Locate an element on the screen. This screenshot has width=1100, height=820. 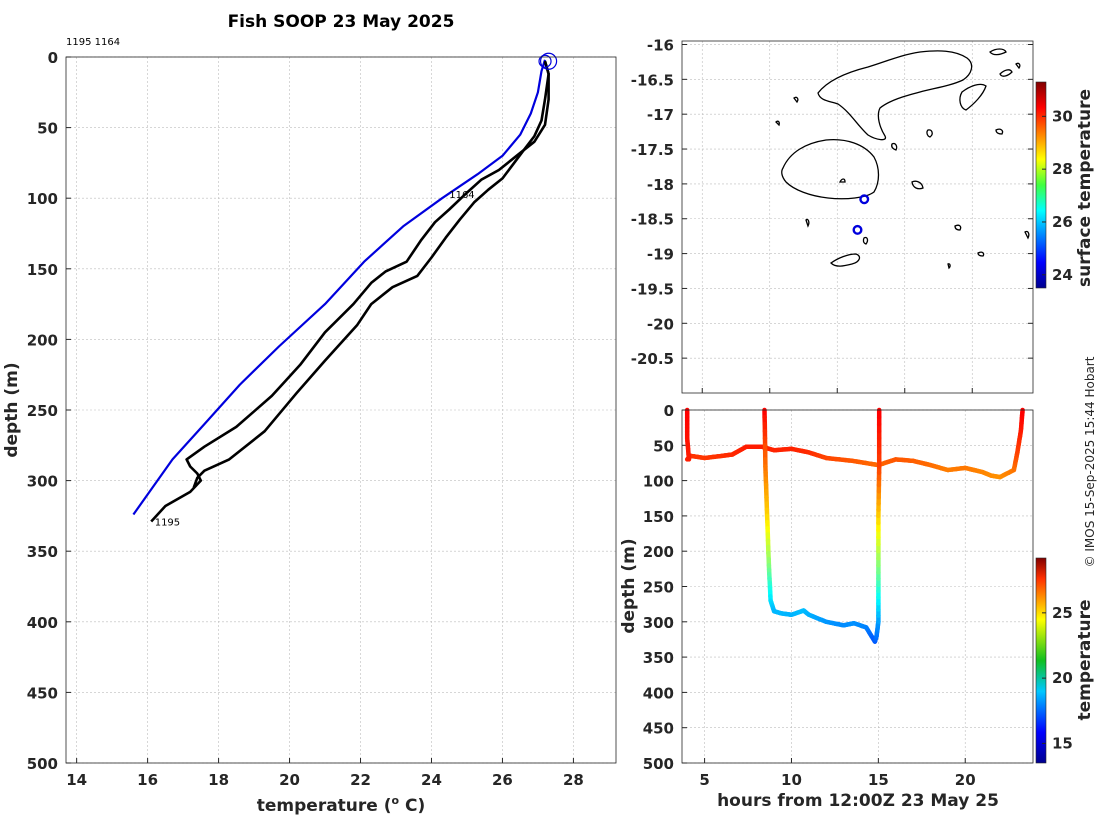
timeseries-ytick-label: 50 is located at coordinates (663, 446).